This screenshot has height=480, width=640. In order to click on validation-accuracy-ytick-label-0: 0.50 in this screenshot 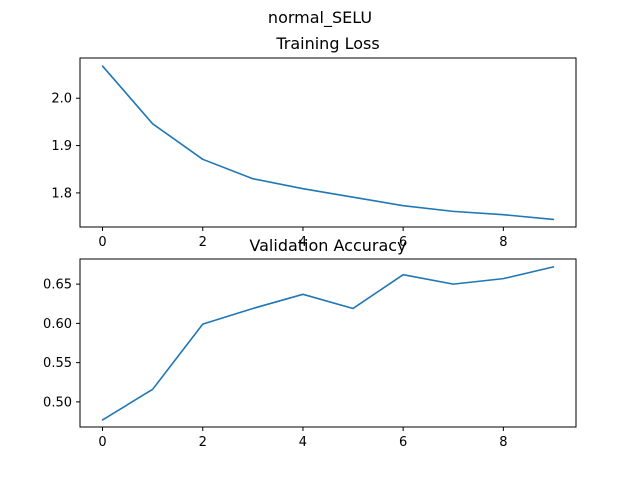, I will do `click(57, 402)`.